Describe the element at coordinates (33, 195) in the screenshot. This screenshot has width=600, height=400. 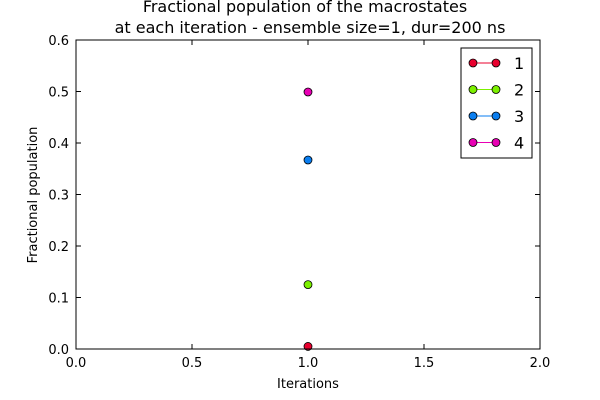
I see `y-axis-label: Fractional population` at that location.